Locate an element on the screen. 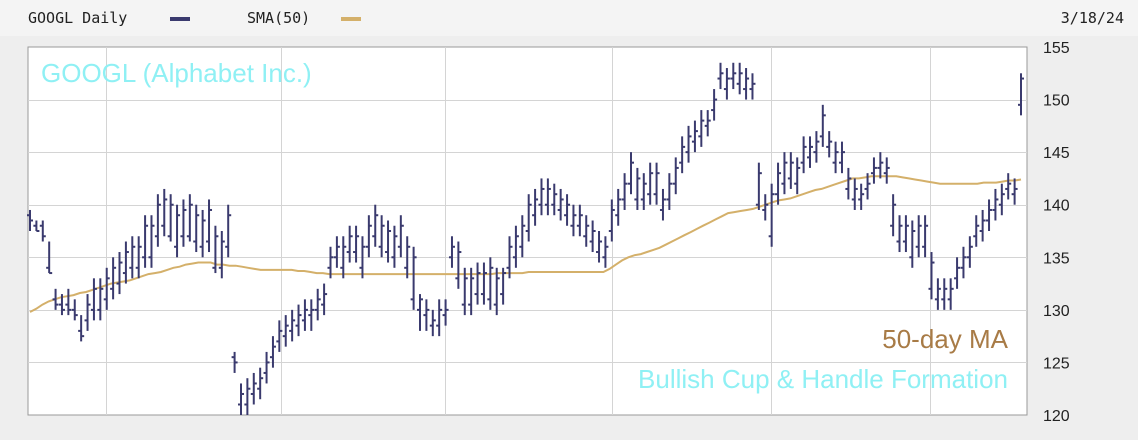 The width and height of the screenshot is (1138, 440). y-axis: 120 125 130 135 140 145 150 155 is located at coordinates (1056, 232).